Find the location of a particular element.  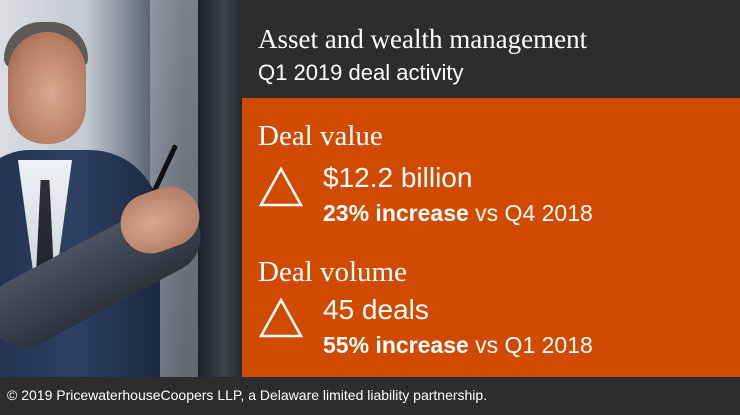

deal-volume-label: Deal volume is located at coordinates (332, 272).